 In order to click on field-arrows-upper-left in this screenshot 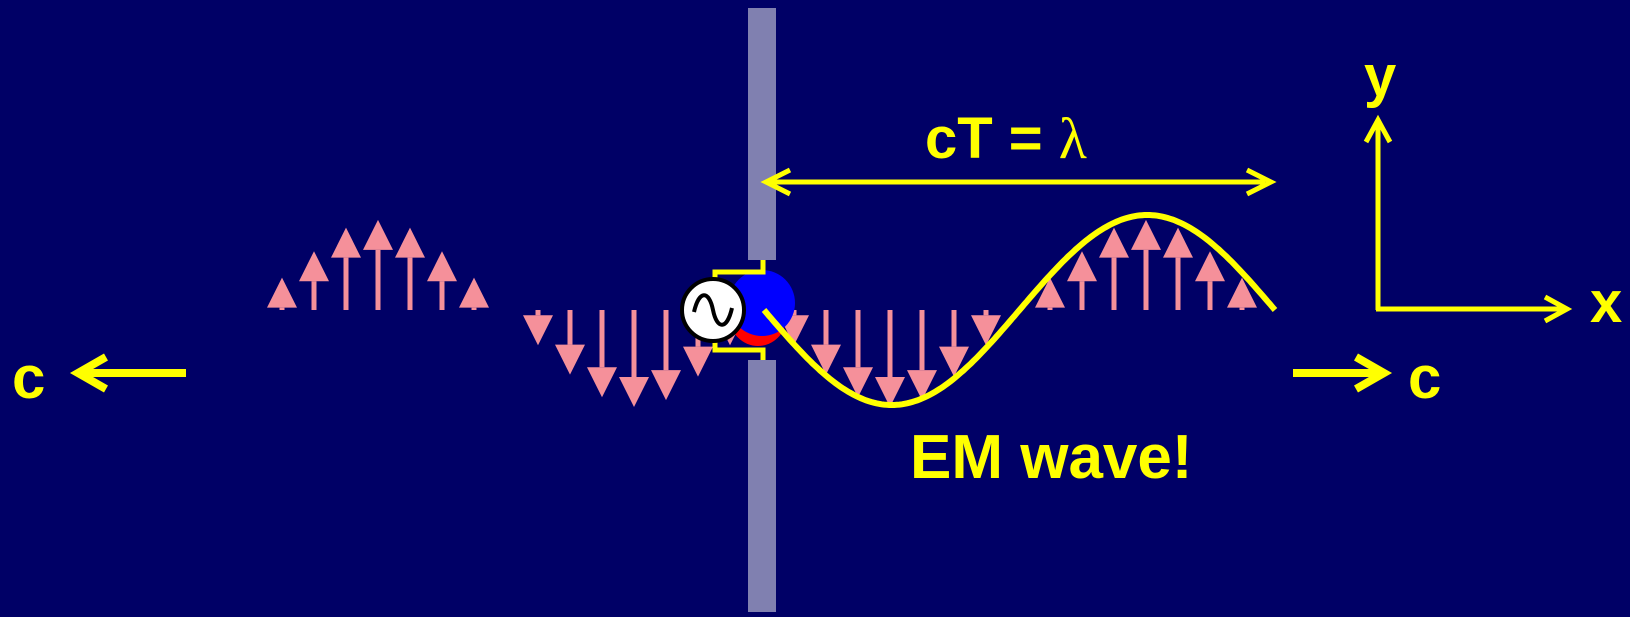, I will do `click(378, 264)`.